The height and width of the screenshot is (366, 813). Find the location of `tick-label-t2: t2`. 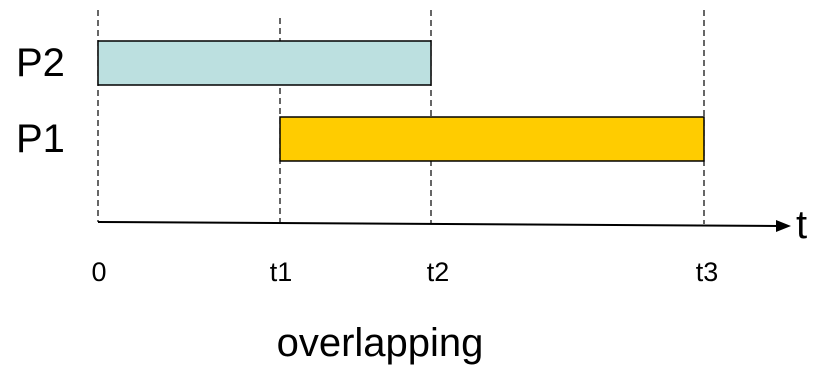

tick-label-t2: t2 is located at coordinates (438, 272).